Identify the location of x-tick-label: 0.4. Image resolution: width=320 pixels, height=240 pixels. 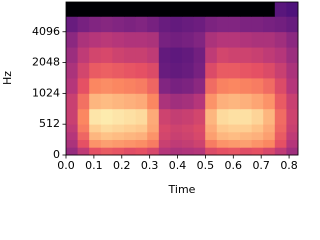
(178, 165).